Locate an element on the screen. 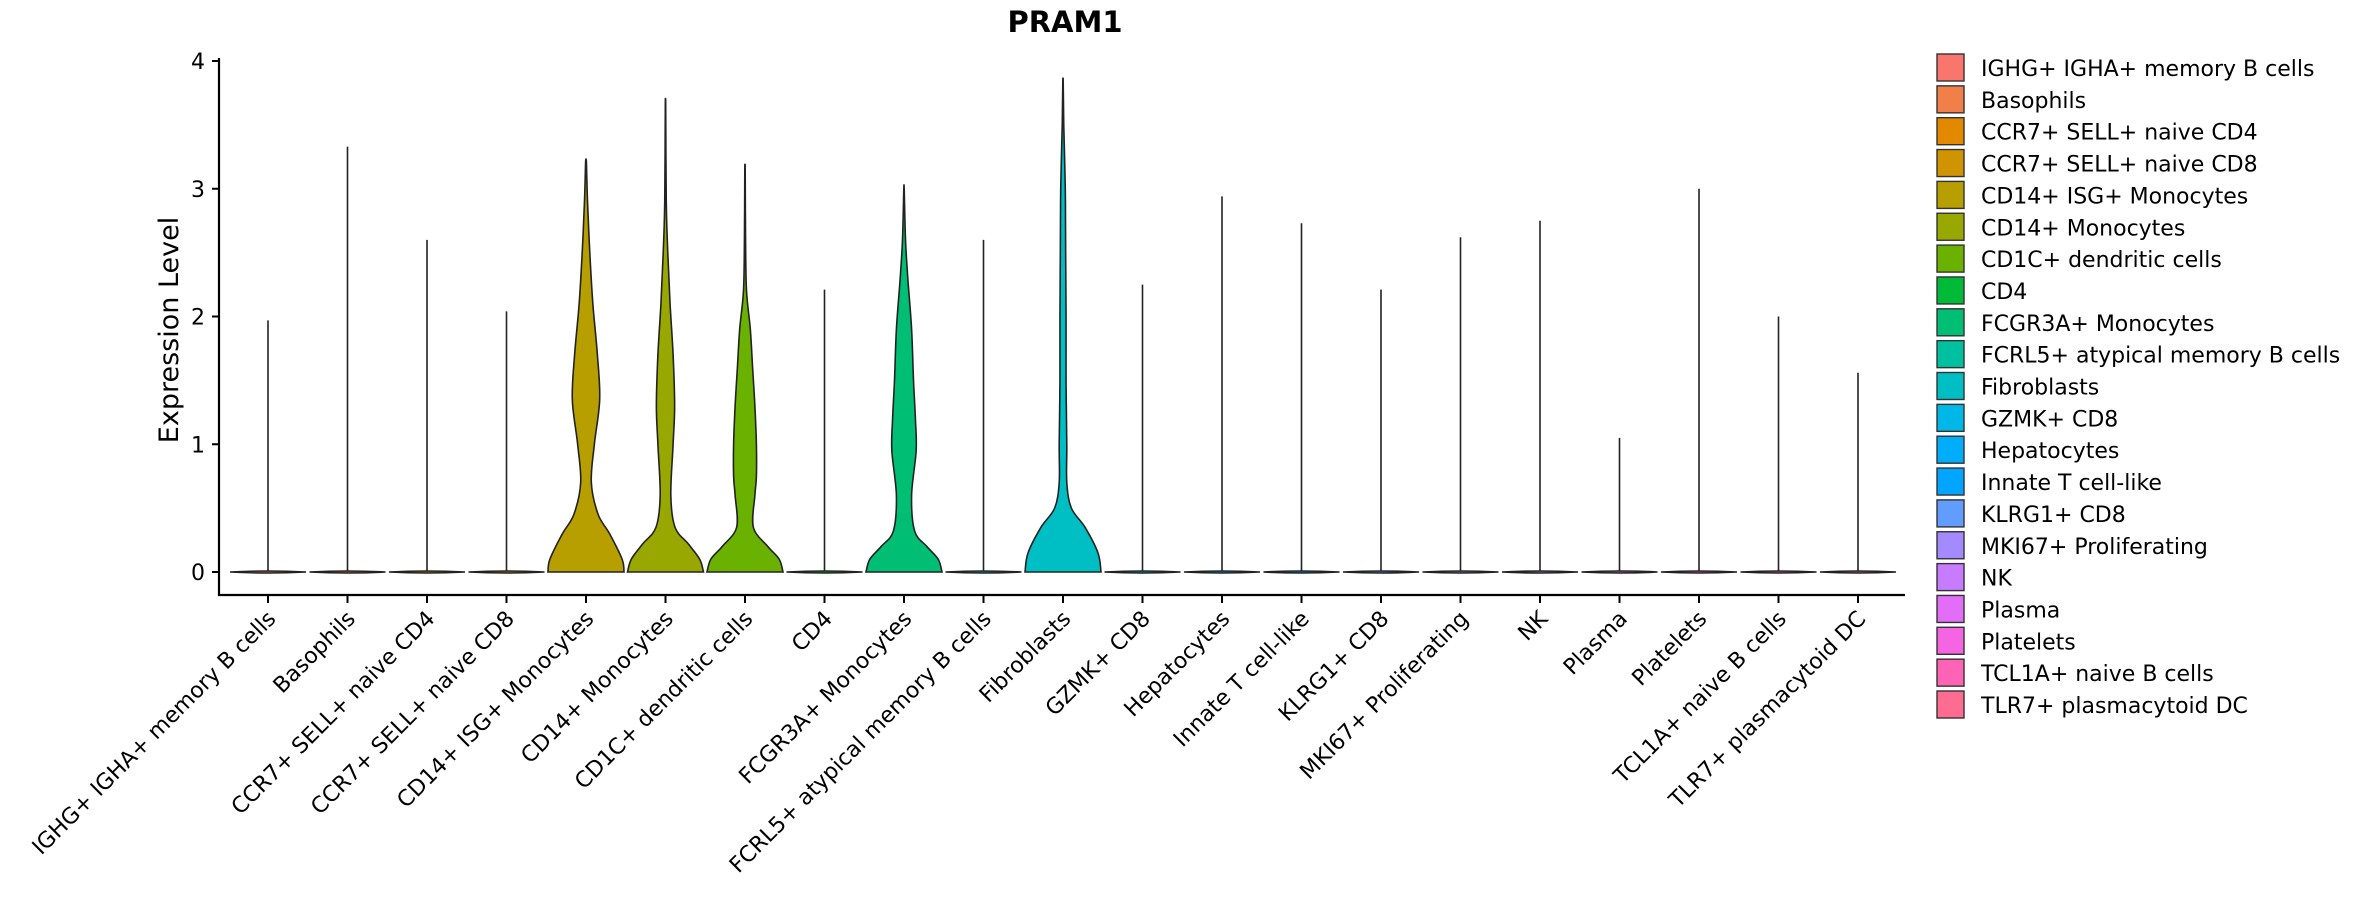  legend-label: Plasma is located at coordinates (2020, 610).